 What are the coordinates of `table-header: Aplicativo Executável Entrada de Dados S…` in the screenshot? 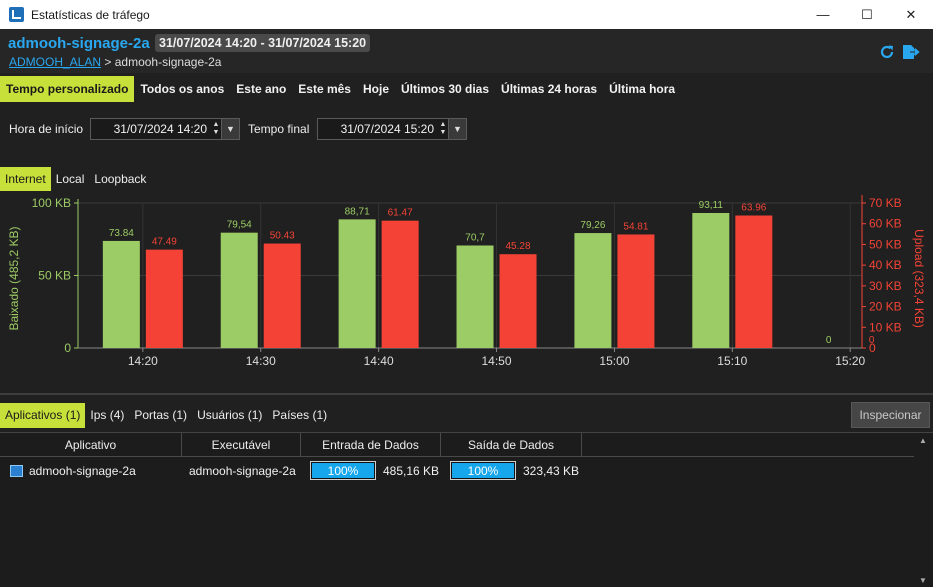 It's located at (457, 445).